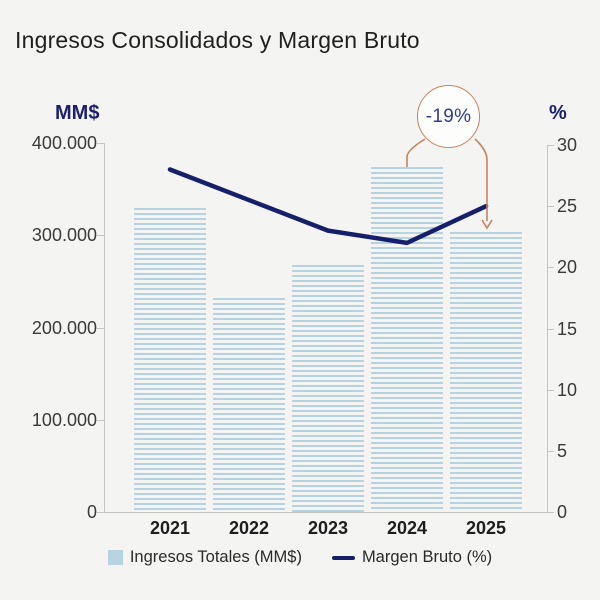  What do you see at coordinates (486, 528) in the screenshot?
I see `x-axis-label-2025: 2025` at bounding box center [486, 528].